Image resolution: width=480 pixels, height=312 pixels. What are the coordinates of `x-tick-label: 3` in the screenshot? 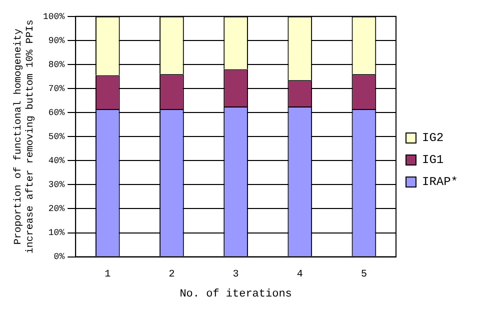 It's located at (235, 274).